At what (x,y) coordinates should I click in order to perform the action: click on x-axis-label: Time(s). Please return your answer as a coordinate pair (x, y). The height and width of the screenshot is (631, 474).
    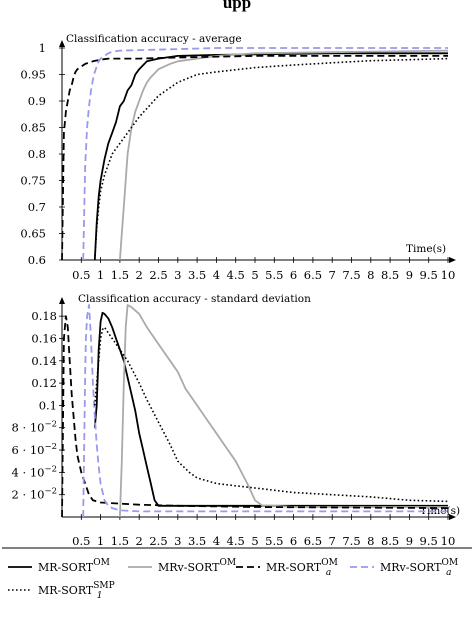
    Looking at the image, I should click on (426, 249).